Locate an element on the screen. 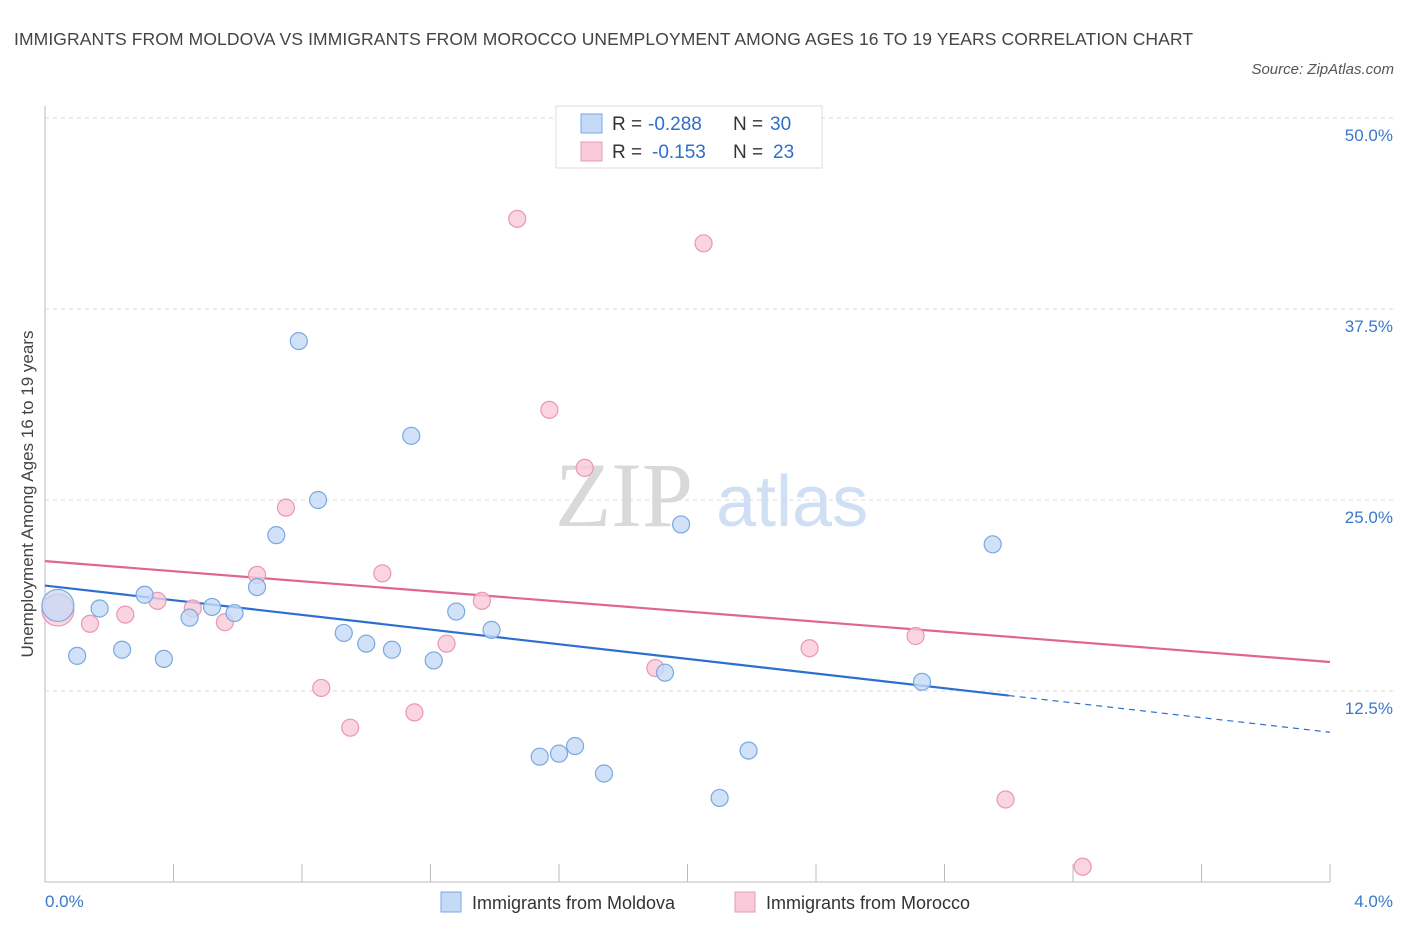 The width and height of the screenshot is (1406, 930). trend-line-moldova-extension is located at coordinates (1169, 713).